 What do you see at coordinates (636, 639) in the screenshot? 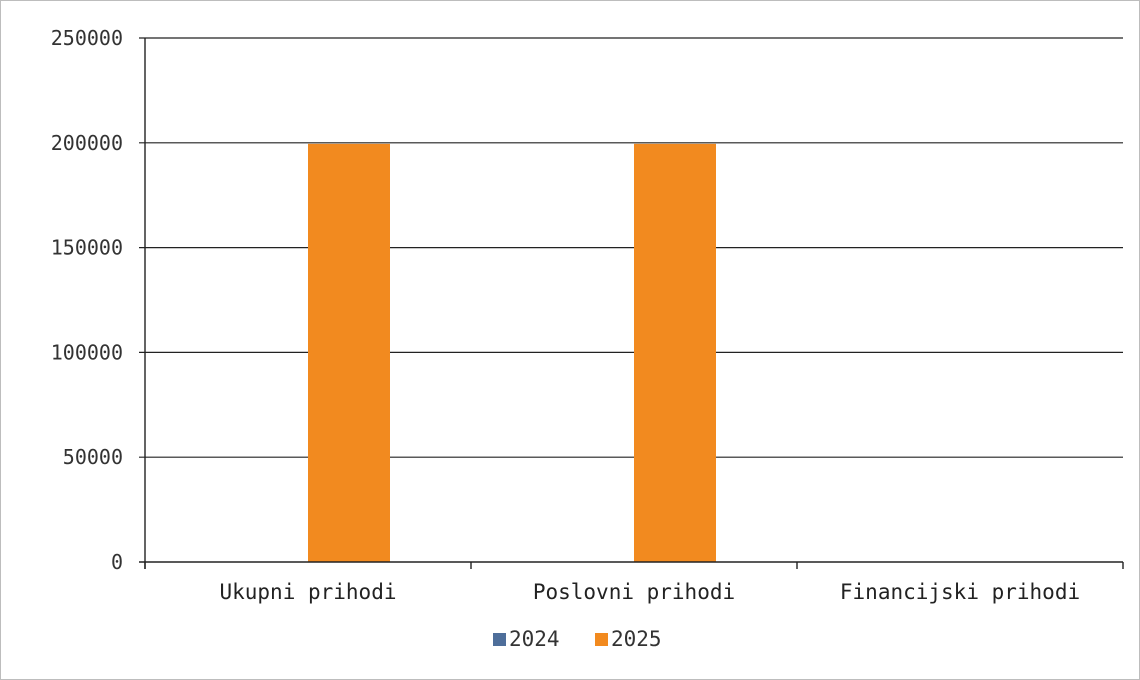
I see `legend-label-2025: 2025` at bounding box center [636, 639].